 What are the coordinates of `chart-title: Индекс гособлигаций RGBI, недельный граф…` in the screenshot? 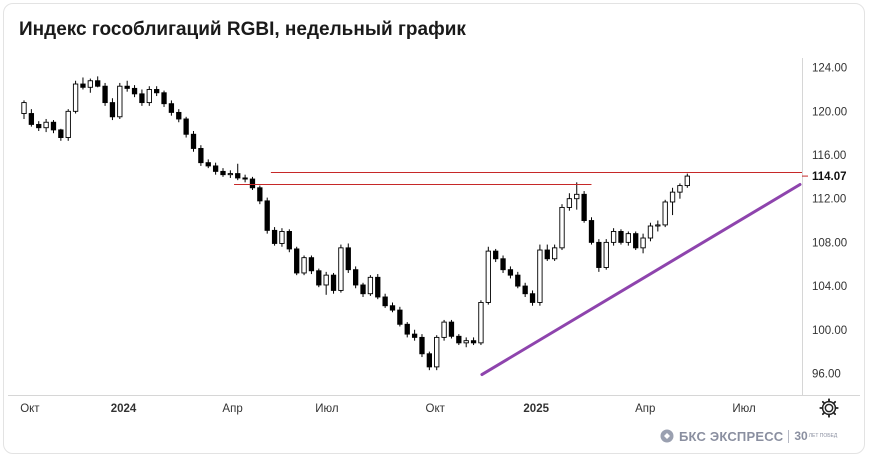 It's located at (242, 29).